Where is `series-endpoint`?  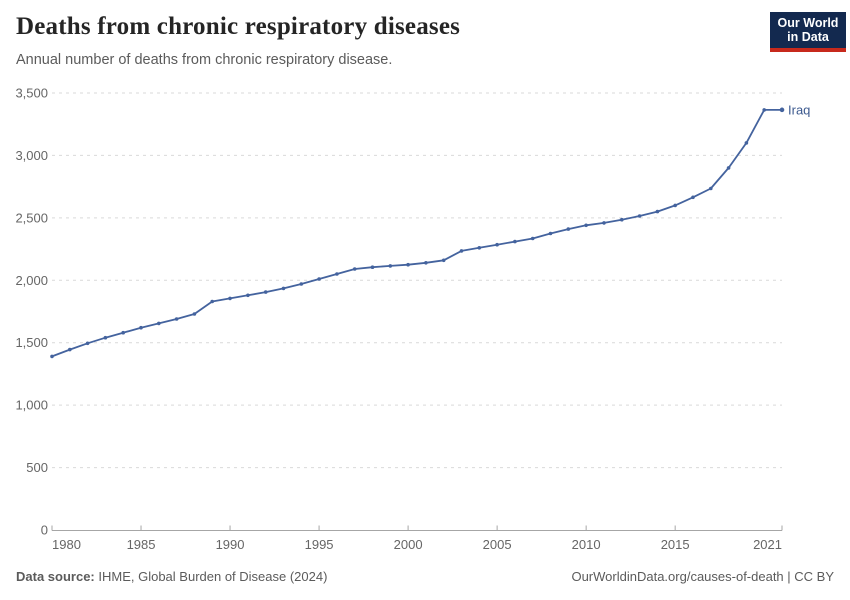 series-endpoint is located at coordinates (782, 110).